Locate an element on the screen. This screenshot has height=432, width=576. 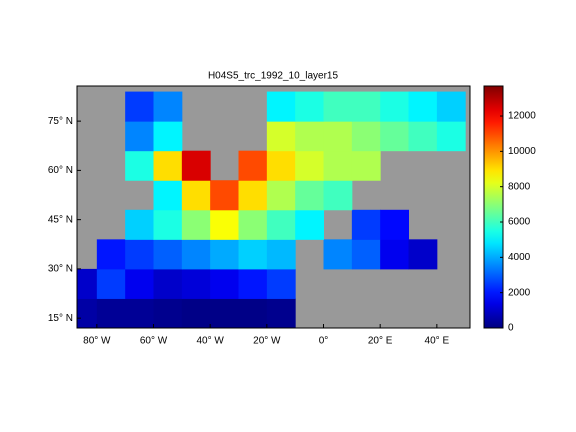
colorbar-tick-label: 10000 is located at coordinates (522, 151).